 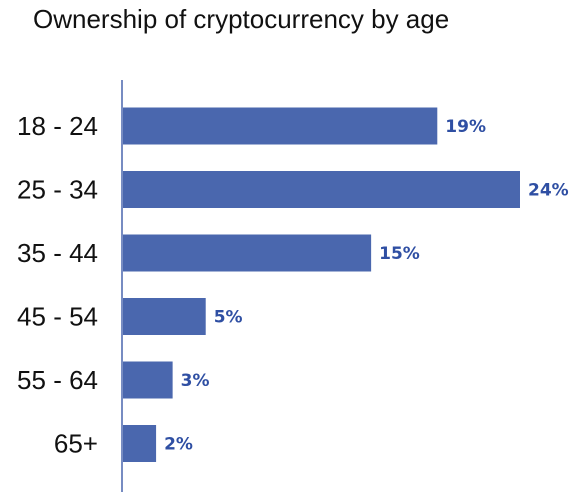 What do you see at coordinates (57, 190) in the screenshot?
I see `category-label-1: 25 - 34` at bounding box center [57, 190].